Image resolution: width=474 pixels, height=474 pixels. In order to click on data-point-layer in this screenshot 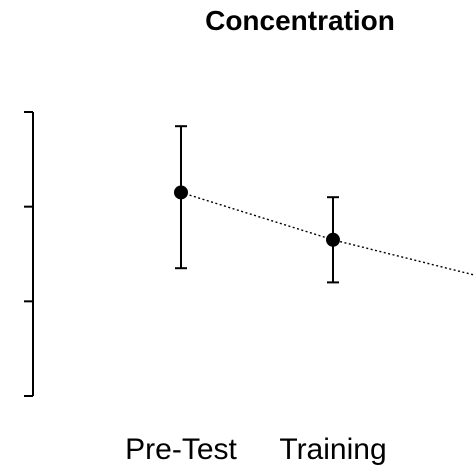, I will do `click(257, 216)`.